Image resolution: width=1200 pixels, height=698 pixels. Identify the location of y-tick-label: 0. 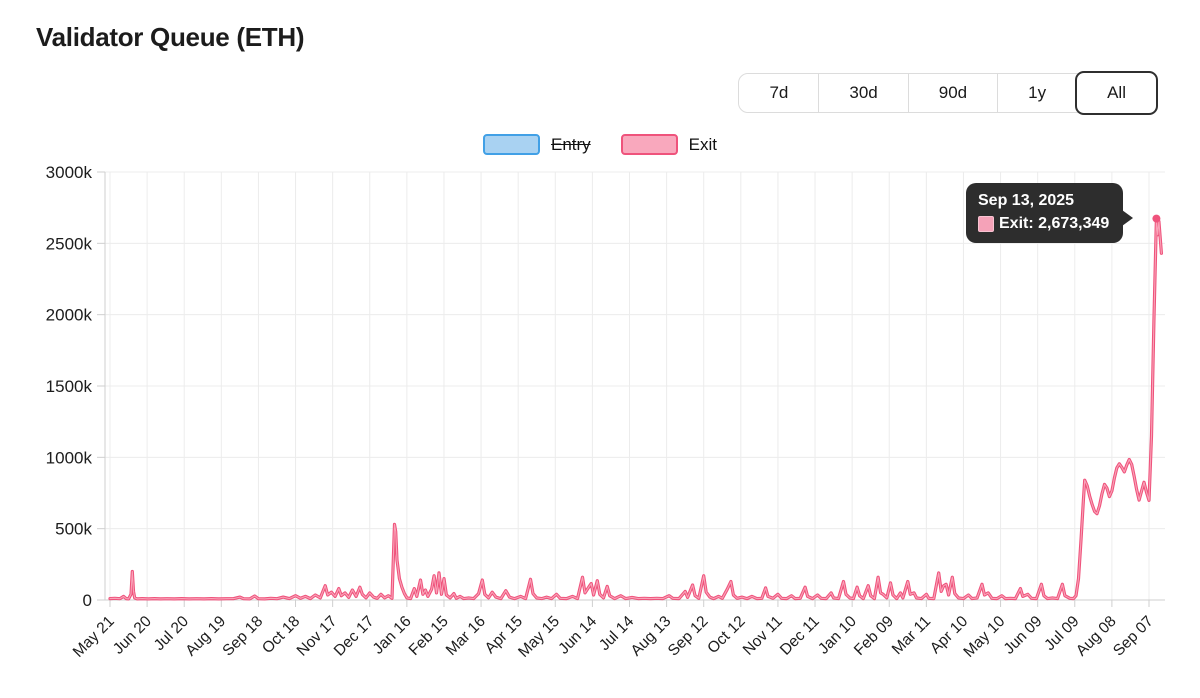
(87, 600).